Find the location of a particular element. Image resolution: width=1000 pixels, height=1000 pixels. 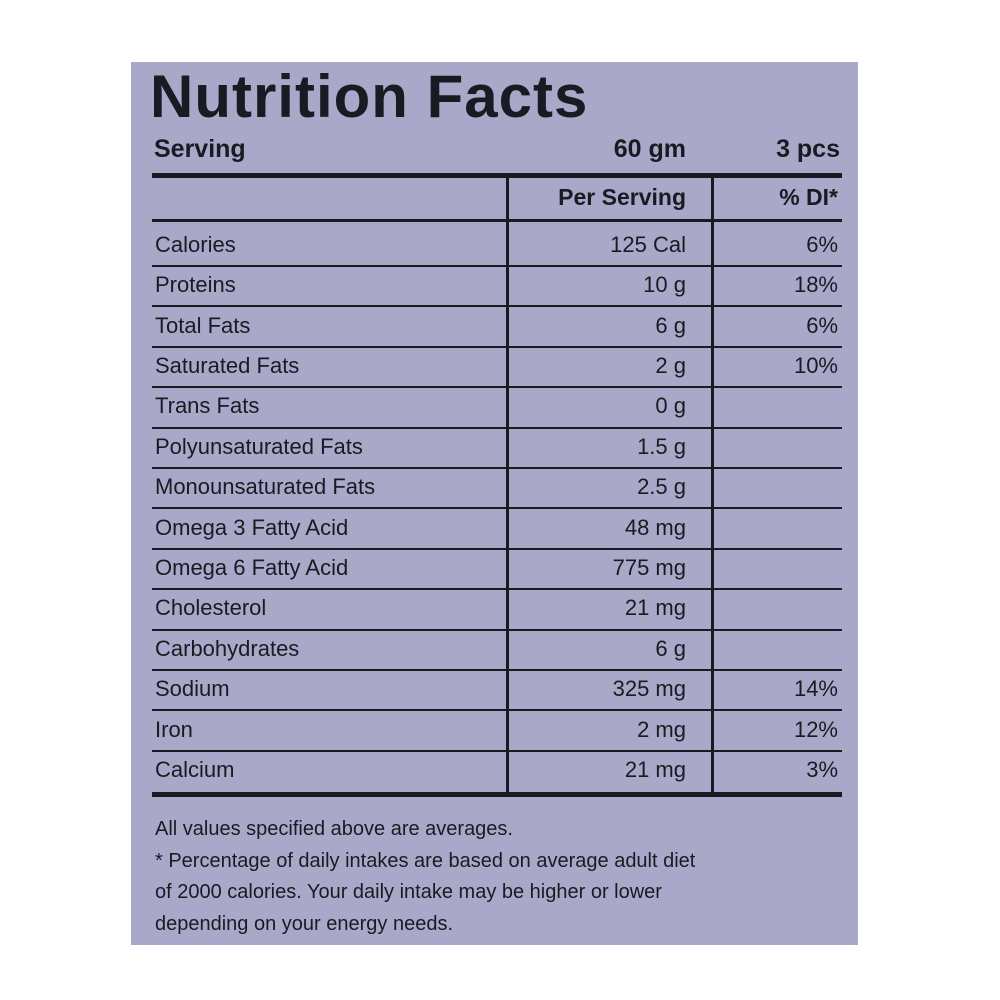

nutrient-amount: 10 g is located at coordinates (664, 285).